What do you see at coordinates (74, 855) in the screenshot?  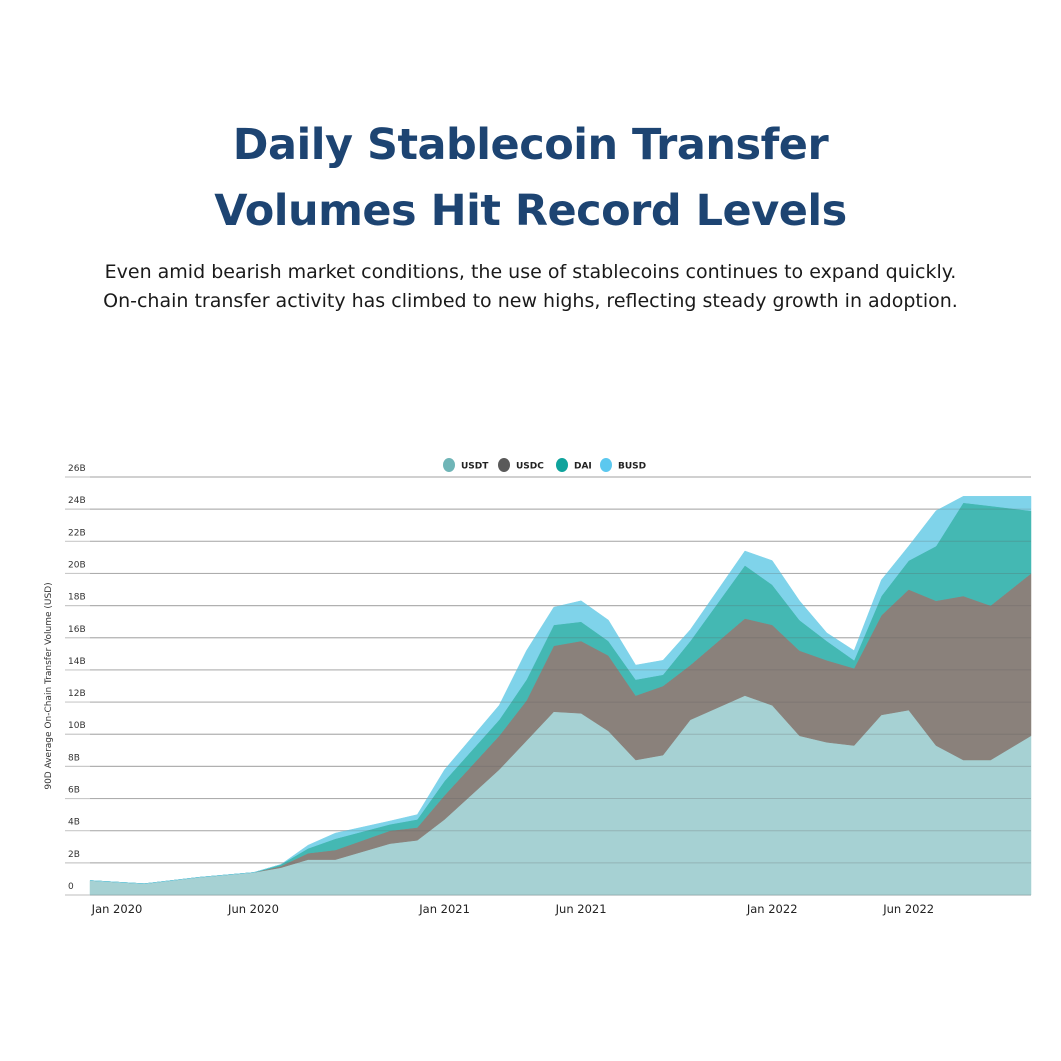 I see `y-tick-label: 2B` at bounding box center [74, 855].